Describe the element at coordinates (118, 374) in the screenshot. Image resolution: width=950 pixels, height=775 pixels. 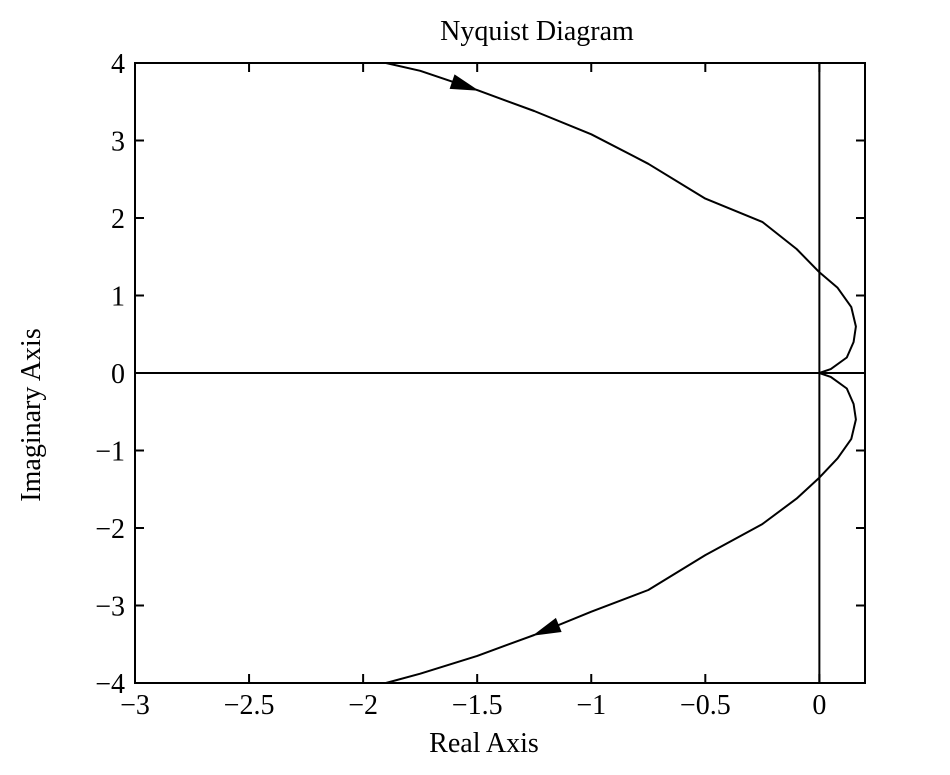
I see `y-tick-label: 0` at that location.